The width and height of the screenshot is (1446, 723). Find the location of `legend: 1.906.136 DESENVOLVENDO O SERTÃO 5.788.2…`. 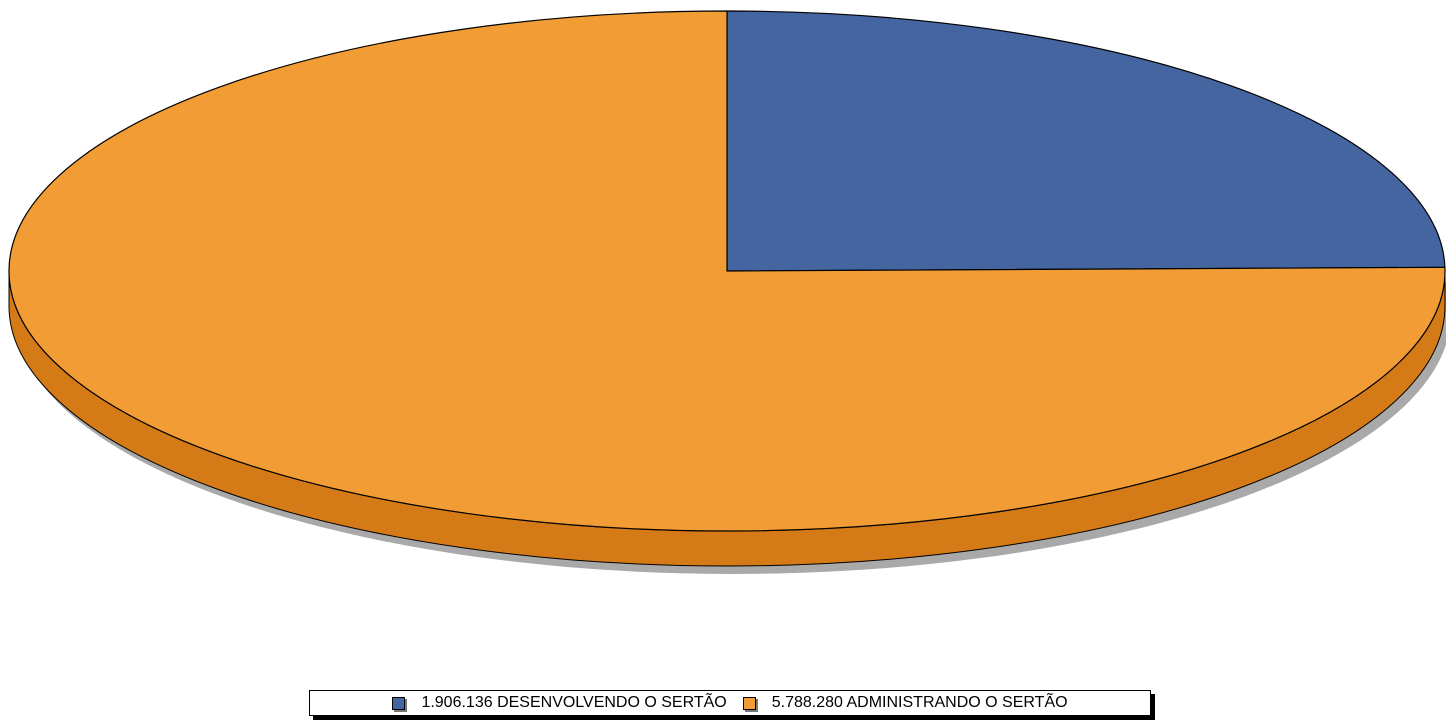

legend: 1.906.136 DESENVOLVENDO O SERTÃO 5.788.2… is located at coordinates (730, 703).